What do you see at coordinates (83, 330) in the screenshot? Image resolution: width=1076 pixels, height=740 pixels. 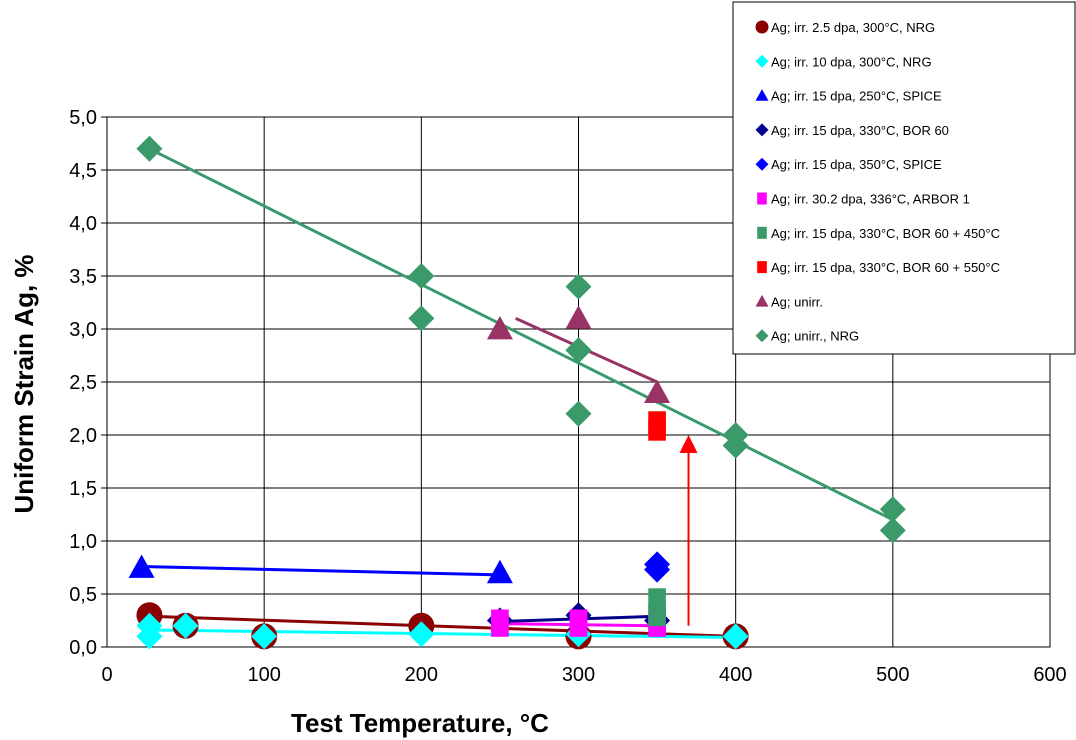 I see `y-tick-label: 3,0` at bounding box center [83, 330].